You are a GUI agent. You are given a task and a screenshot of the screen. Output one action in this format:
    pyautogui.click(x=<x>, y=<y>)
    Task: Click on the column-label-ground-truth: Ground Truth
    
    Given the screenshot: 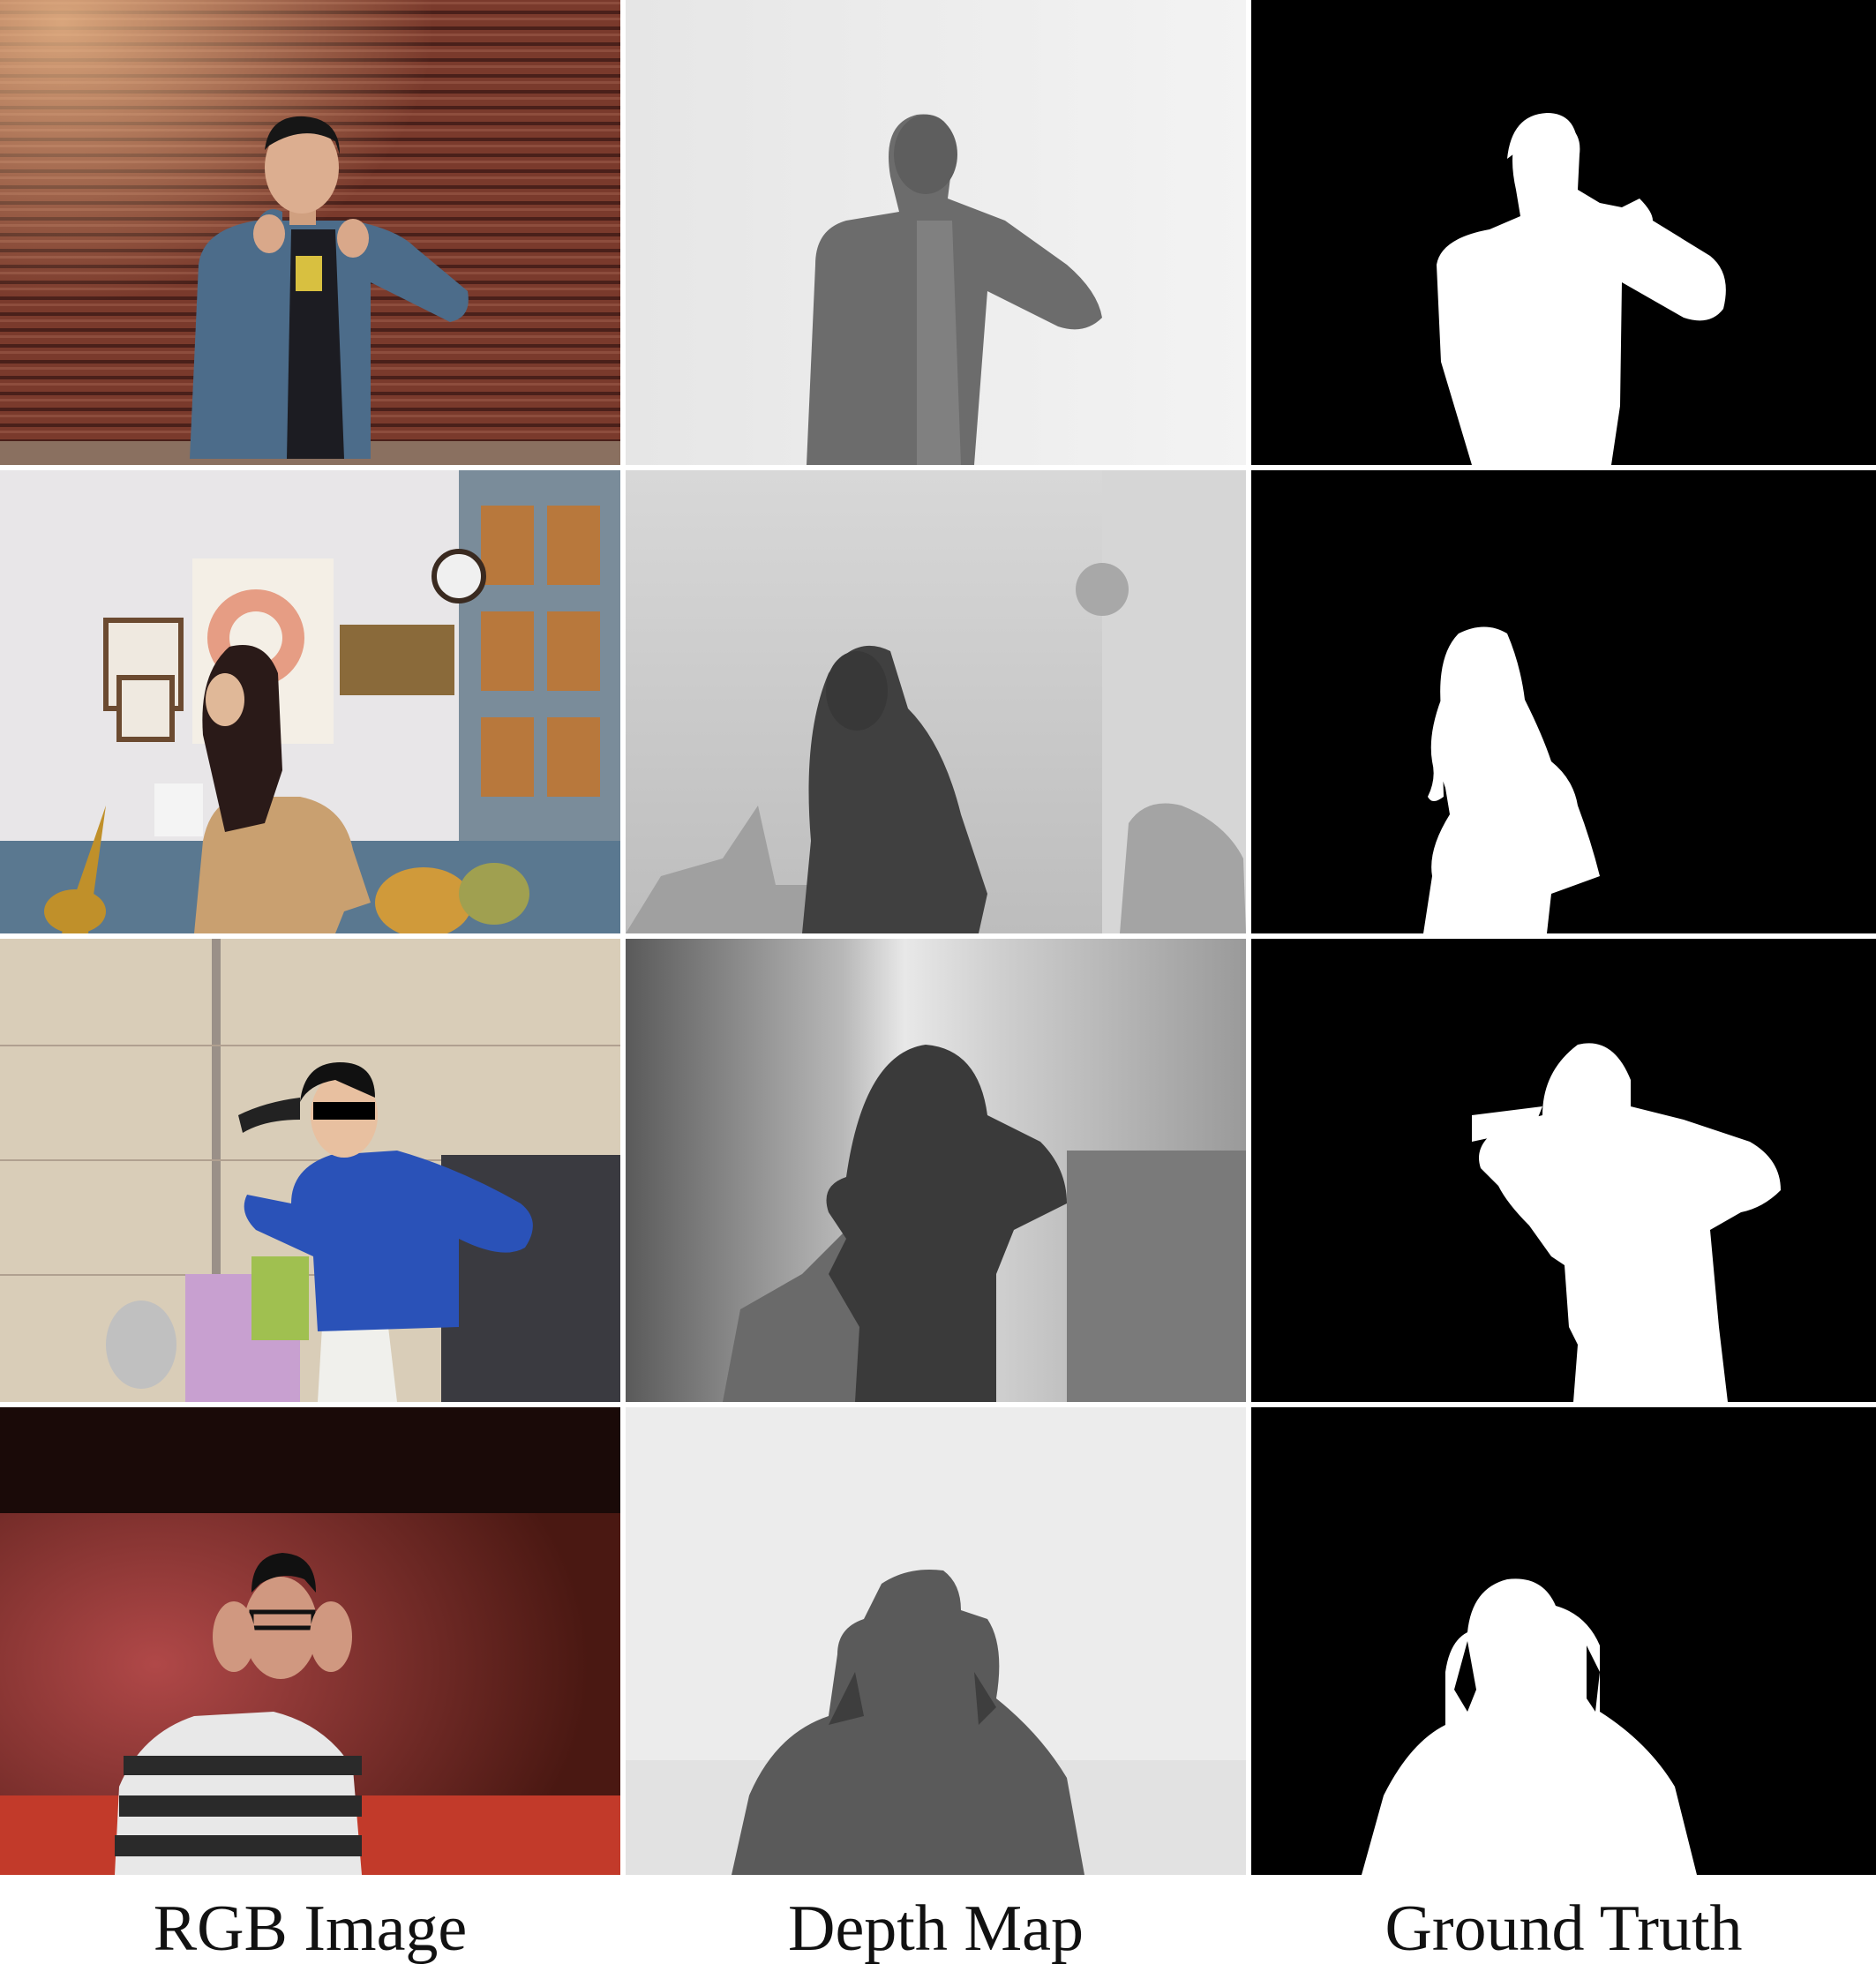 What is the action you would take?
    pyautogui.click(x=1564, y=1929)
    